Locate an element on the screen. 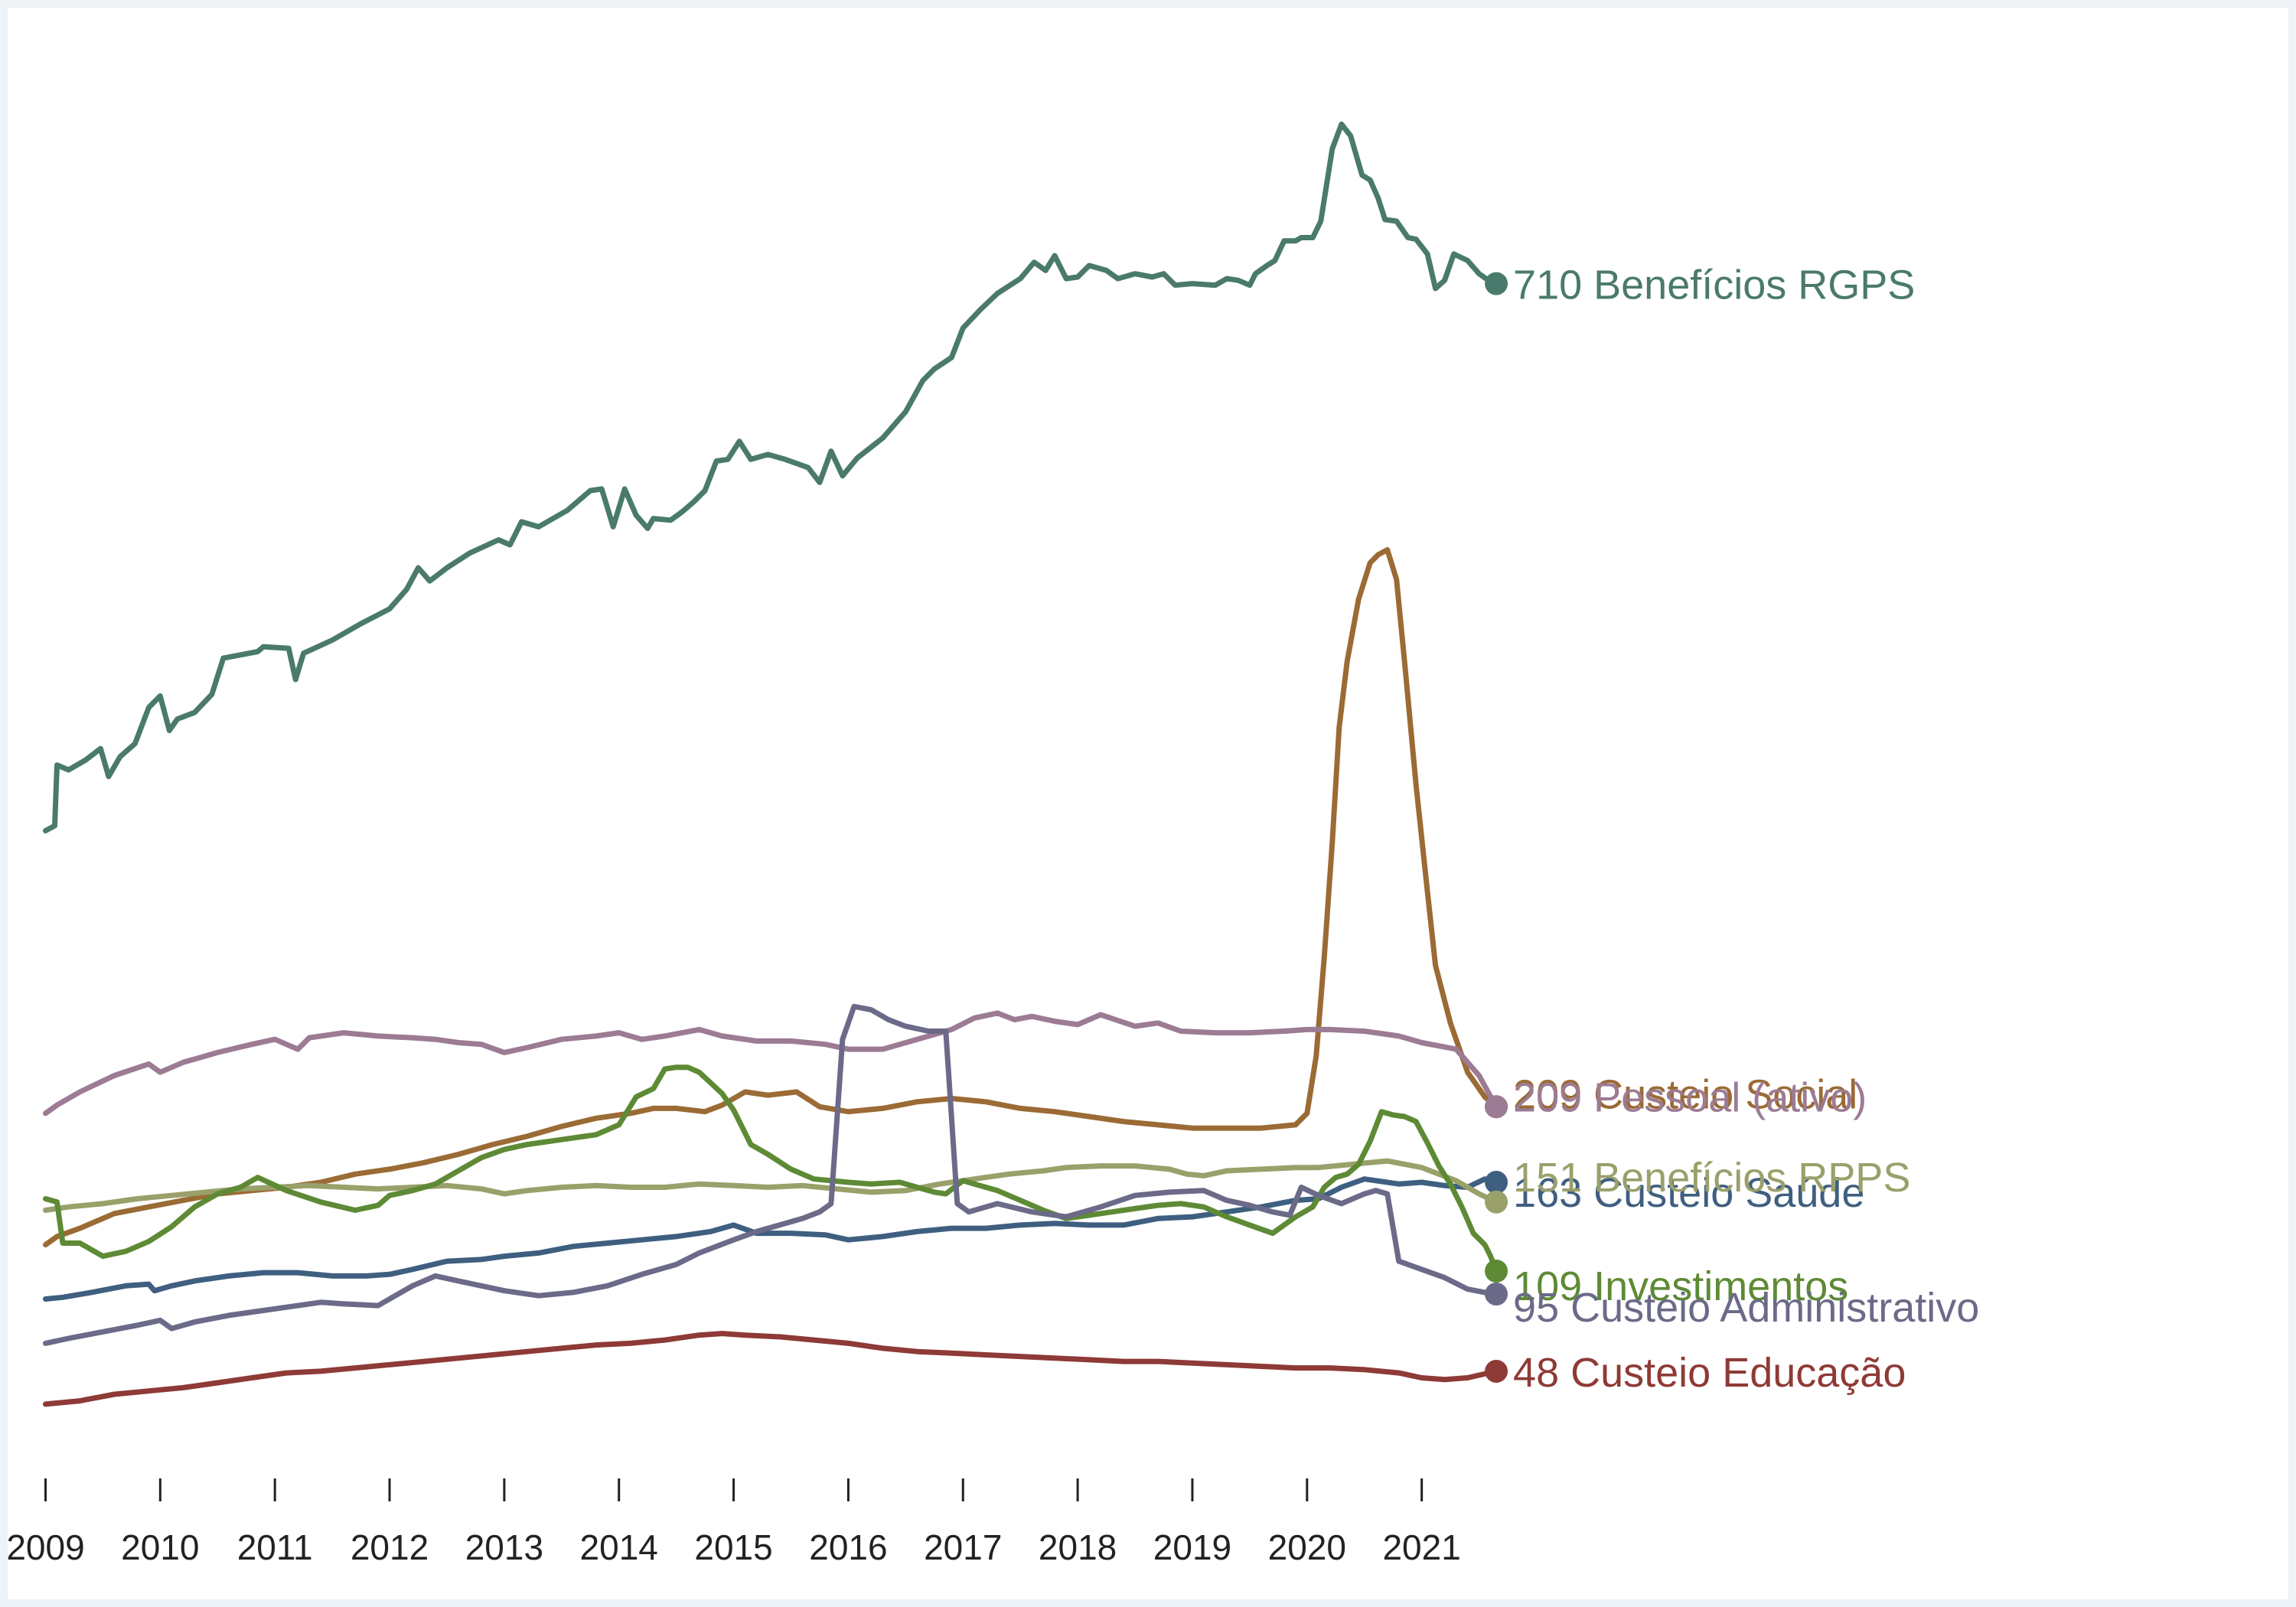 The height and width of the screenshot is (1607, 2296). x-tick-label: 2009 is located at coordinates (46, 1547).